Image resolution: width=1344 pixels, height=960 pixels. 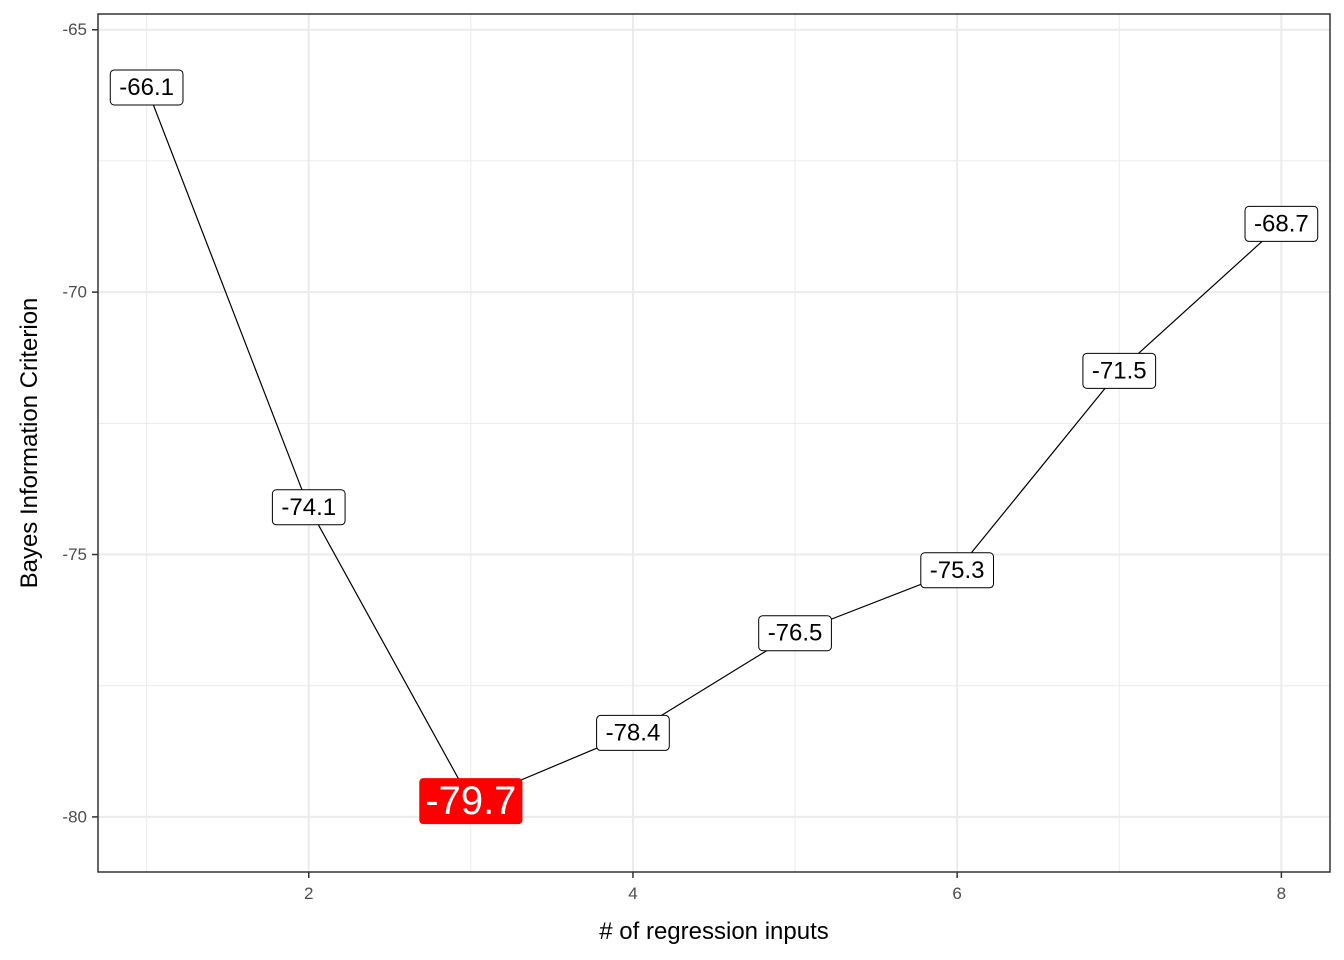 I want to click on data-label-text: -68.7, so click(x=1281, y=223).